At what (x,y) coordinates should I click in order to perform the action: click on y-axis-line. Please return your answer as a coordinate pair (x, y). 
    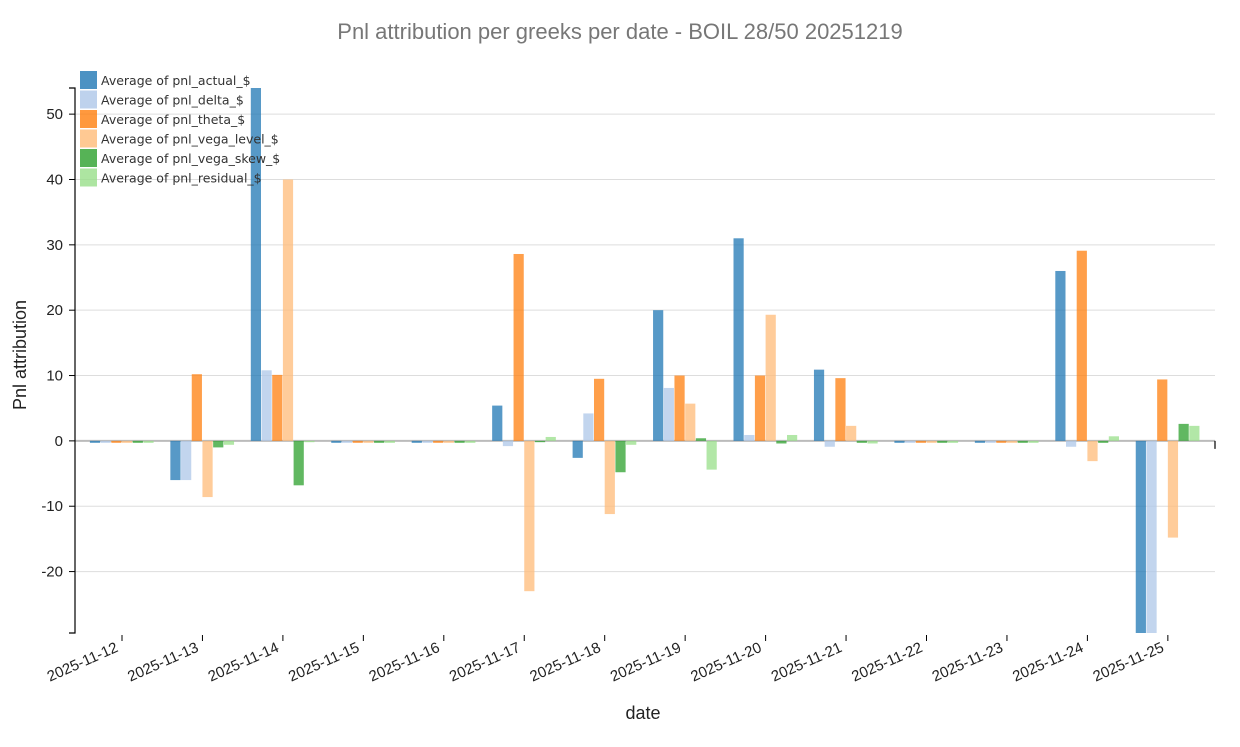
    Looking at the image, I should click on (72, 360).